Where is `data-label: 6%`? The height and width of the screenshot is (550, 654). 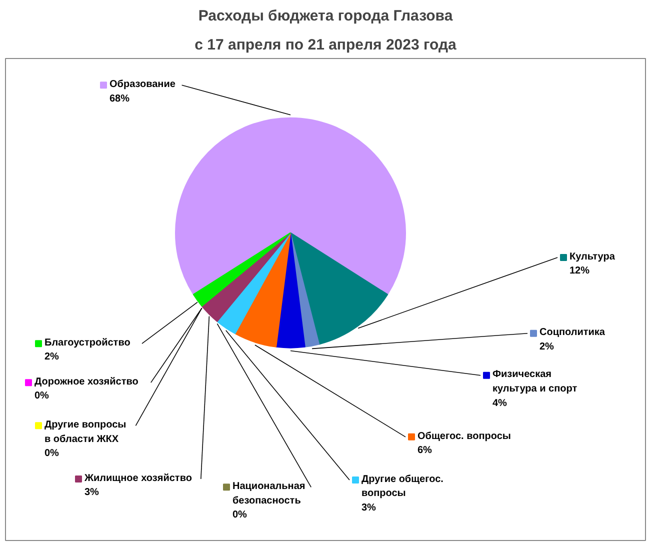 data-label: 6% is located at coordinates (425, 450).